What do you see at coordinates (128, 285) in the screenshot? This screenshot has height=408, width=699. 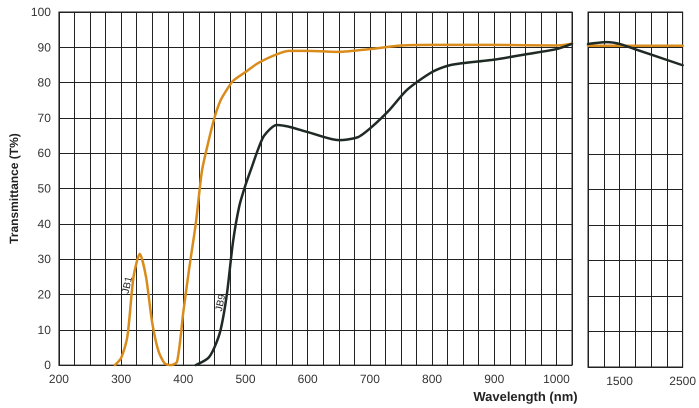 I see `text: JB1` at bounding box center [128, 285].